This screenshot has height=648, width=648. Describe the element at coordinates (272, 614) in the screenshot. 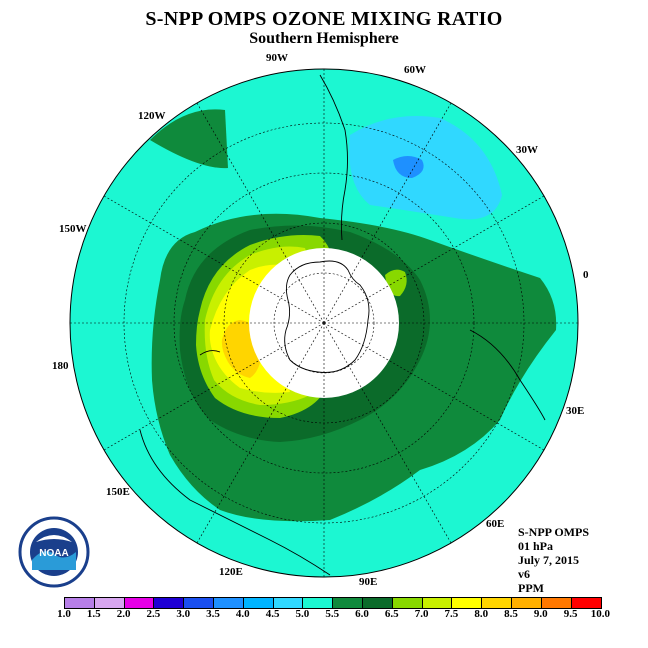

I see `colorbar-tick-label: 4.5` at that location.